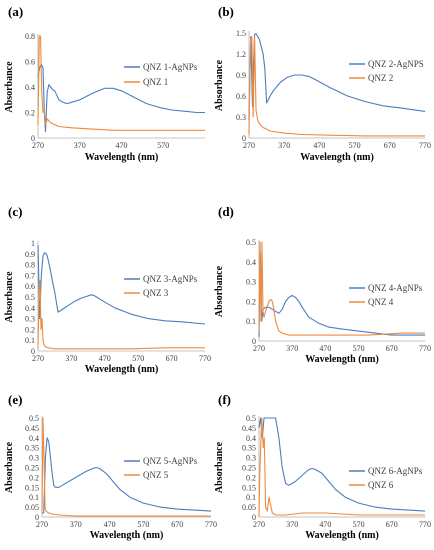 The height and width of the screenshot is (550, 434). I want to click on legend-label: QNZ 1, so click(155, 82).